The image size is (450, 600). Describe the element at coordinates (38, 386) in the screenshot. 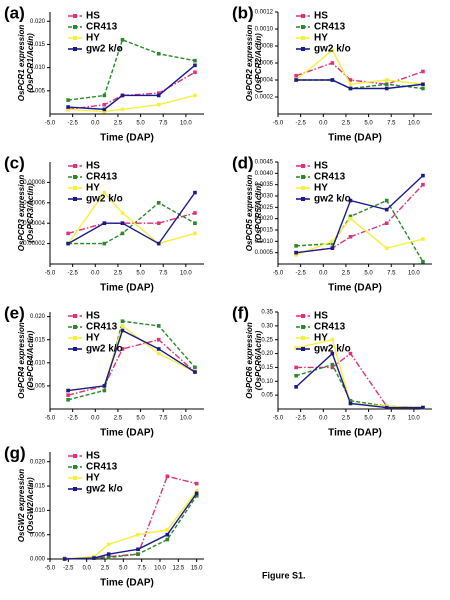

I see `y-tick-label: 0.005` at that location.